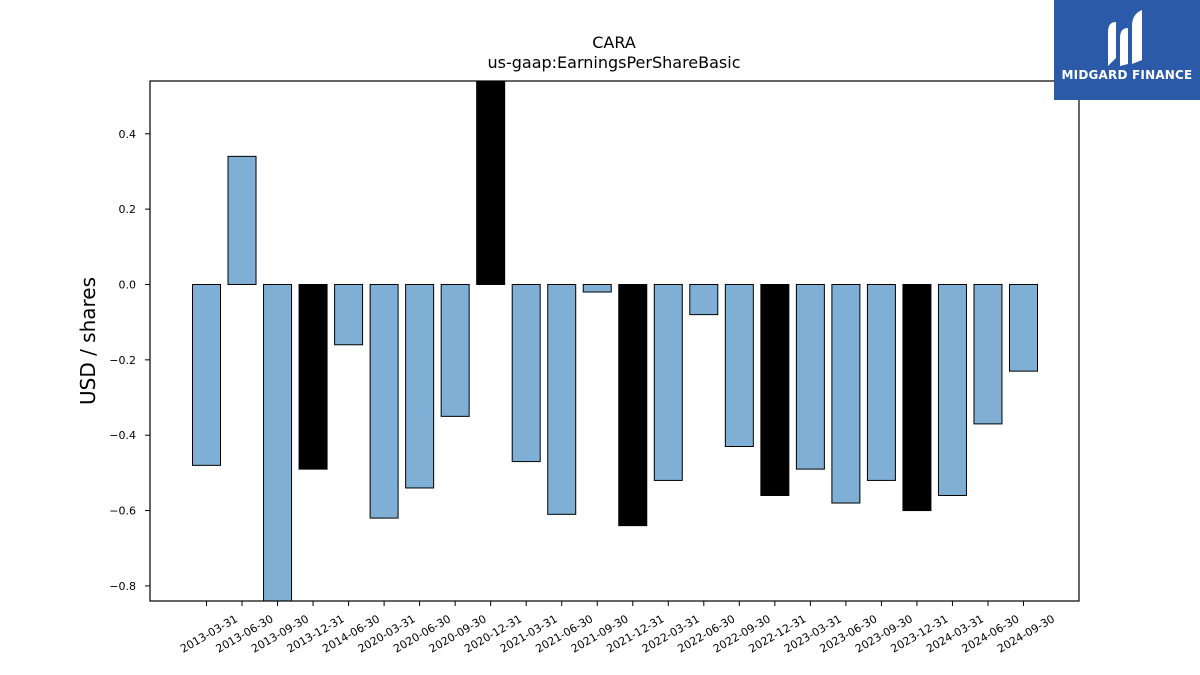 Image resolution: width=1200 pixels, height=675 pixels. I want to click on y-ticks: 0.4 0.2 0.0 −0.2 −0.4 −0.6 −0.8, so click(129, 360).